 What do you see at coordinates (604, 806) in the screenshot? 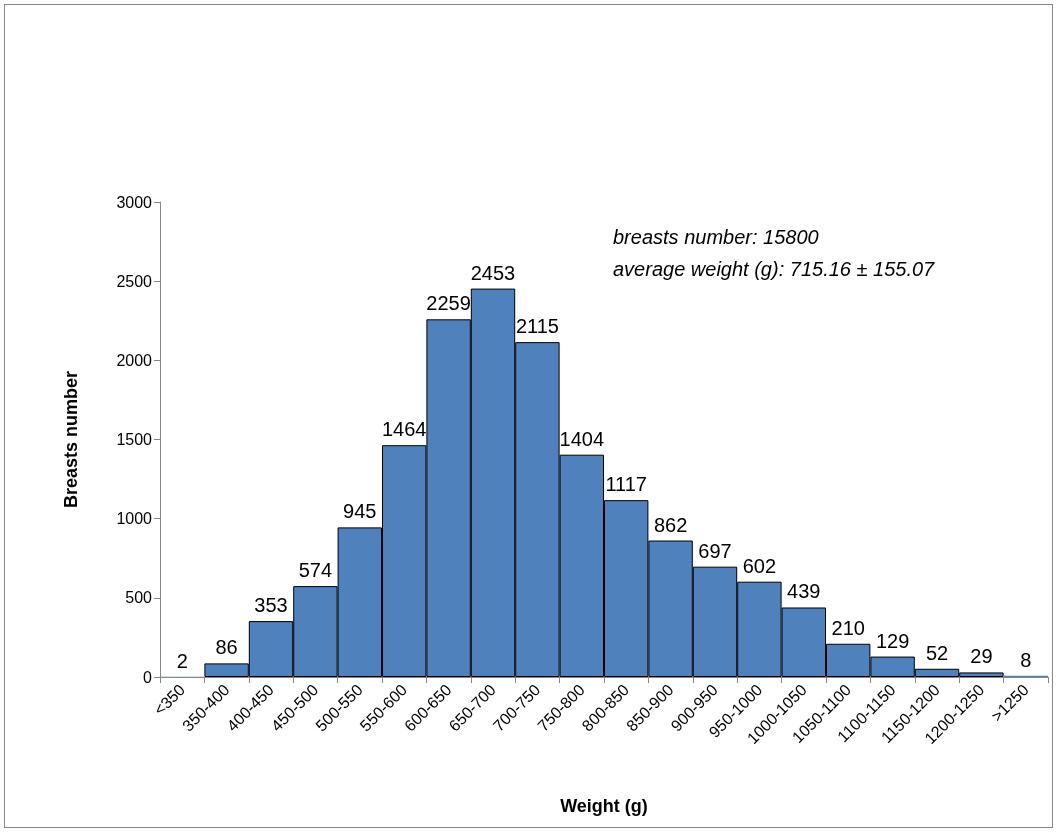
I see `x-axis-title: Weight (g)` at bounding box center [604, 806].